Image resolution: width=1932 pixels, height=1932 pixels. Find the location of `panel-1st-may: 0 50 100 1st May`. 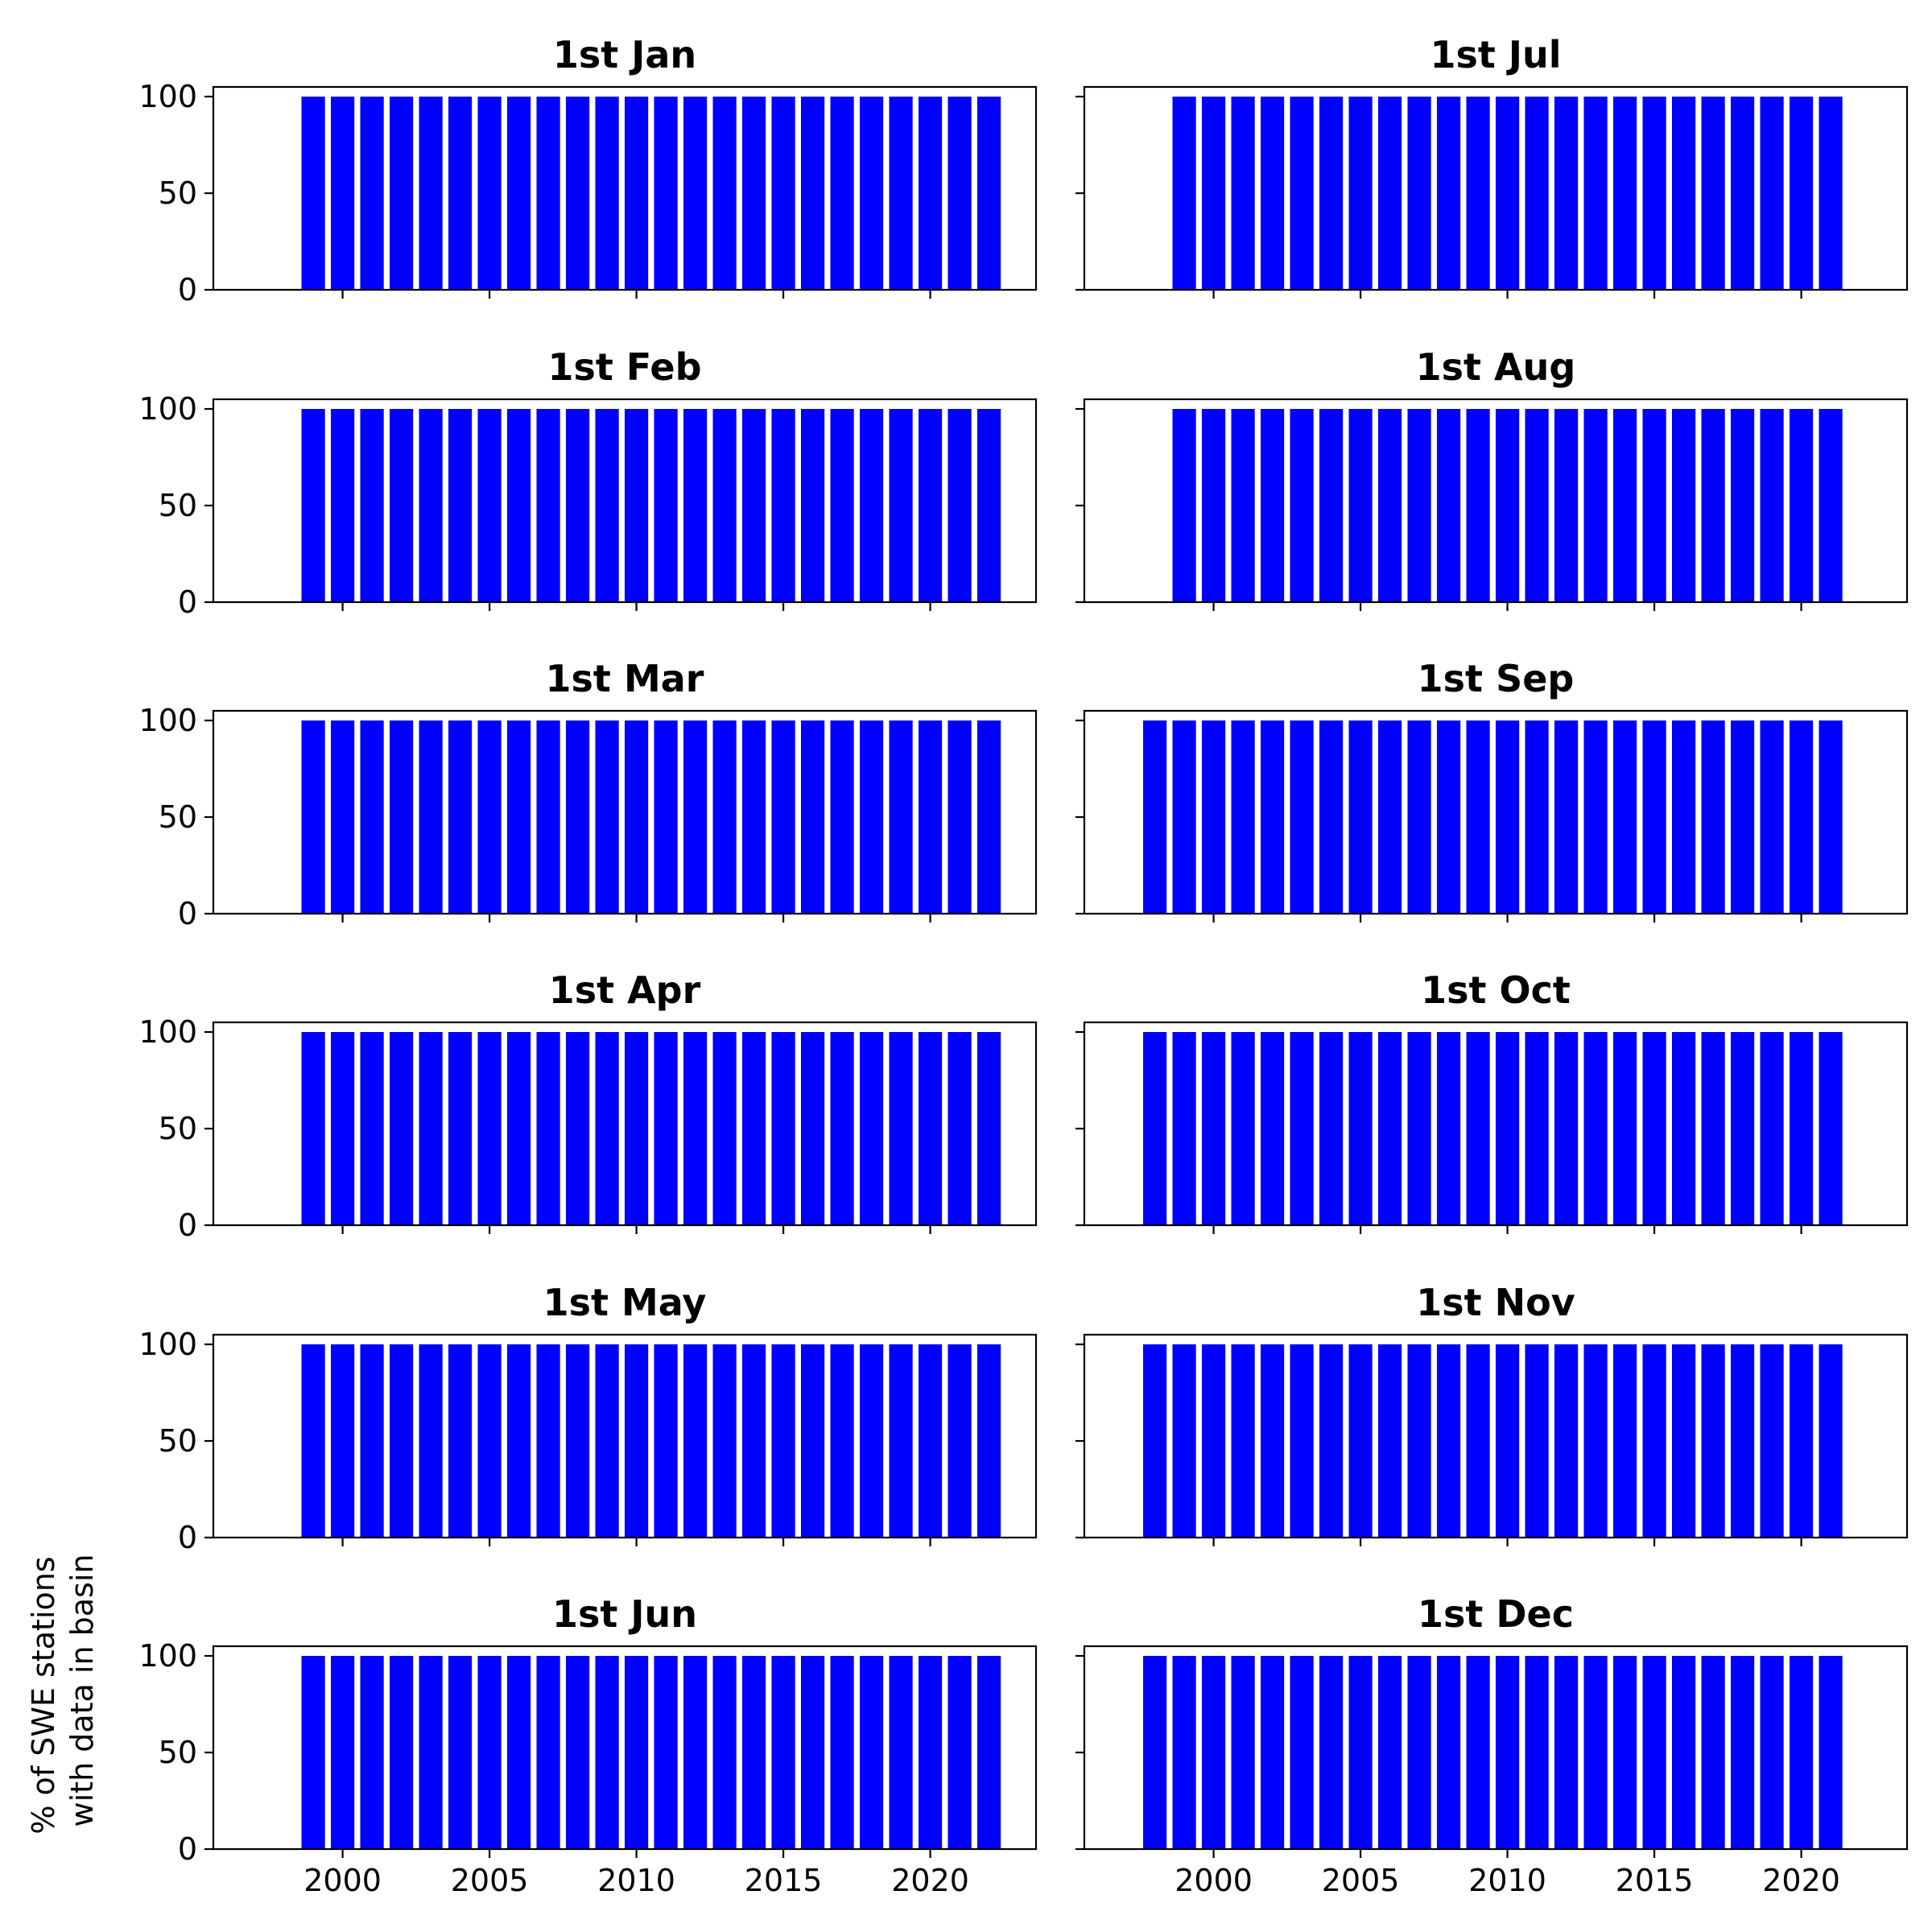

panel-1st-may: 0 50 100 1st May is located at coordinates (588, 1418).